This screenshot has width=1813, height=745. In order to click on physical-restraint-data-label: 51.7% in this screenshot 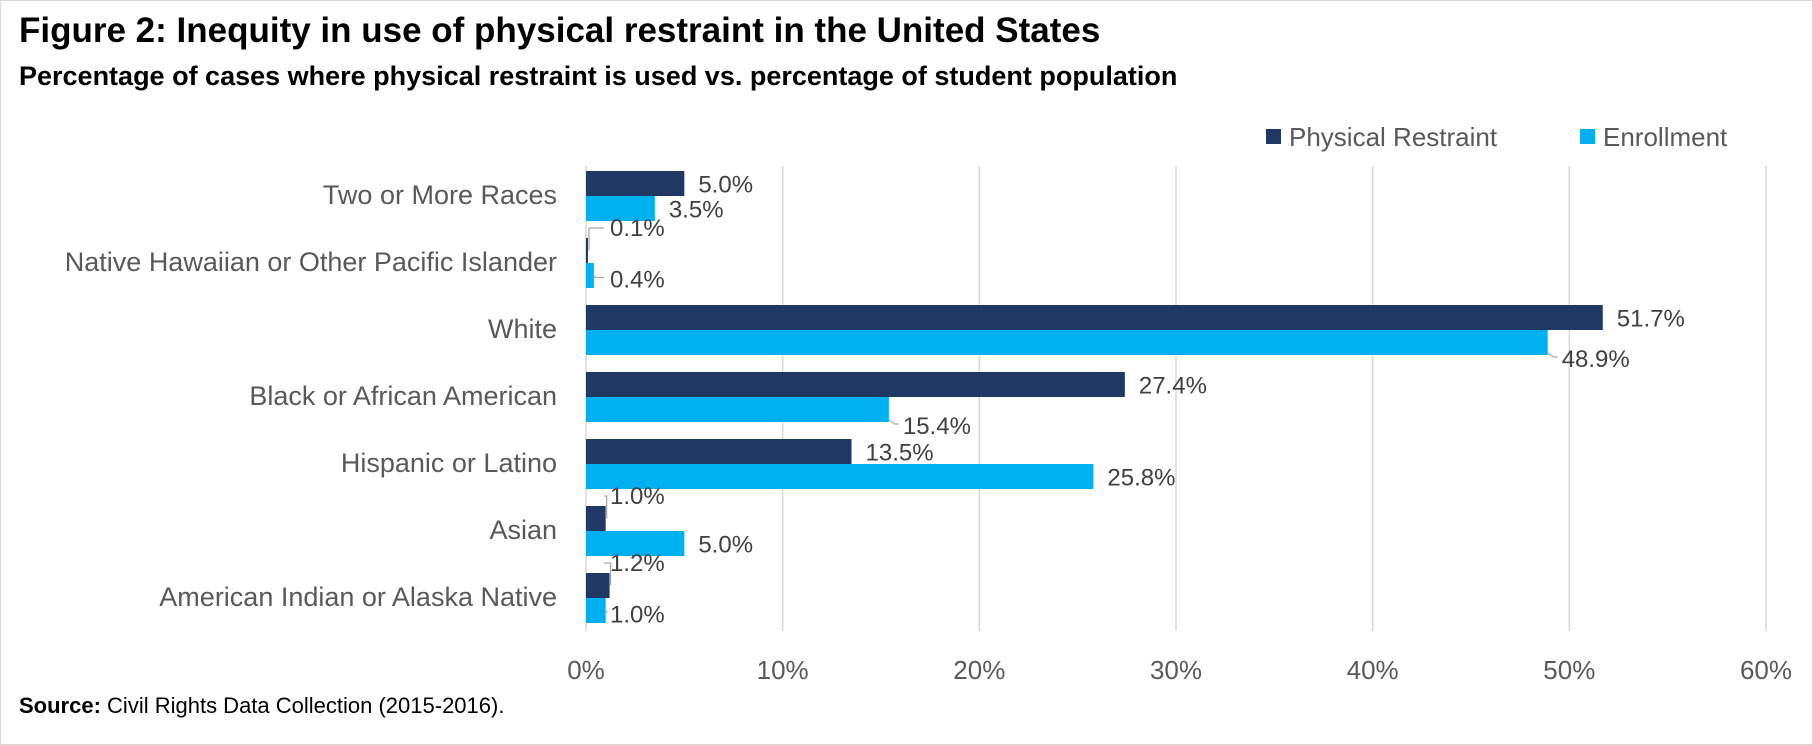, I will do `click(1651, 319)`.